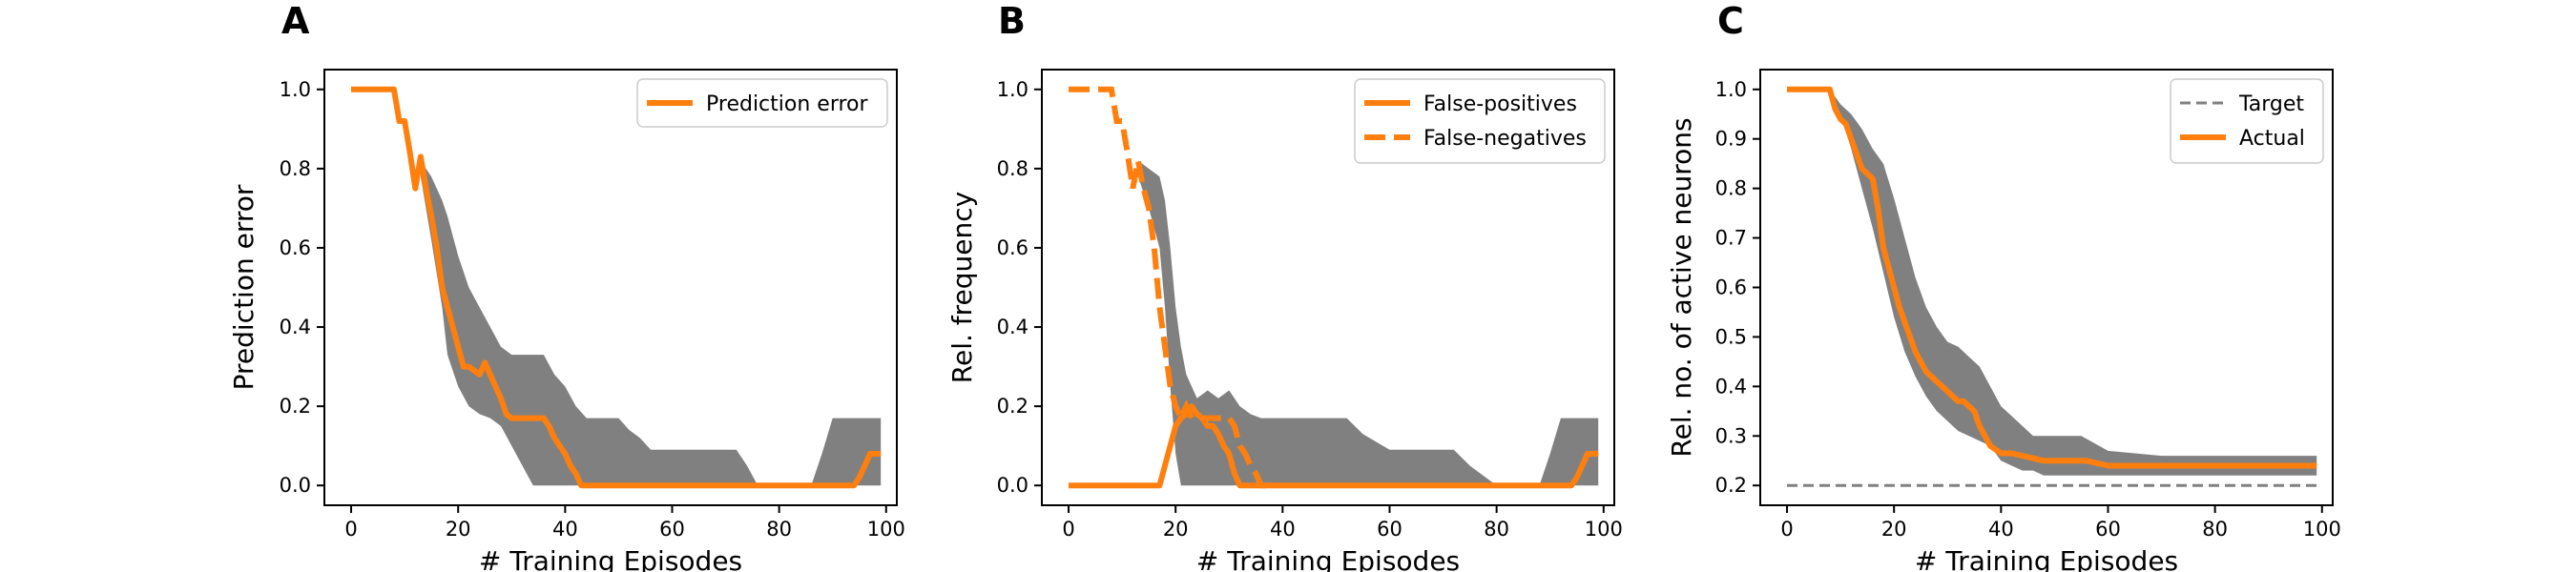 This screenshot has width=2576, height=572. I want to click on legend: False-positives False-negatives, so click(1480, 121).